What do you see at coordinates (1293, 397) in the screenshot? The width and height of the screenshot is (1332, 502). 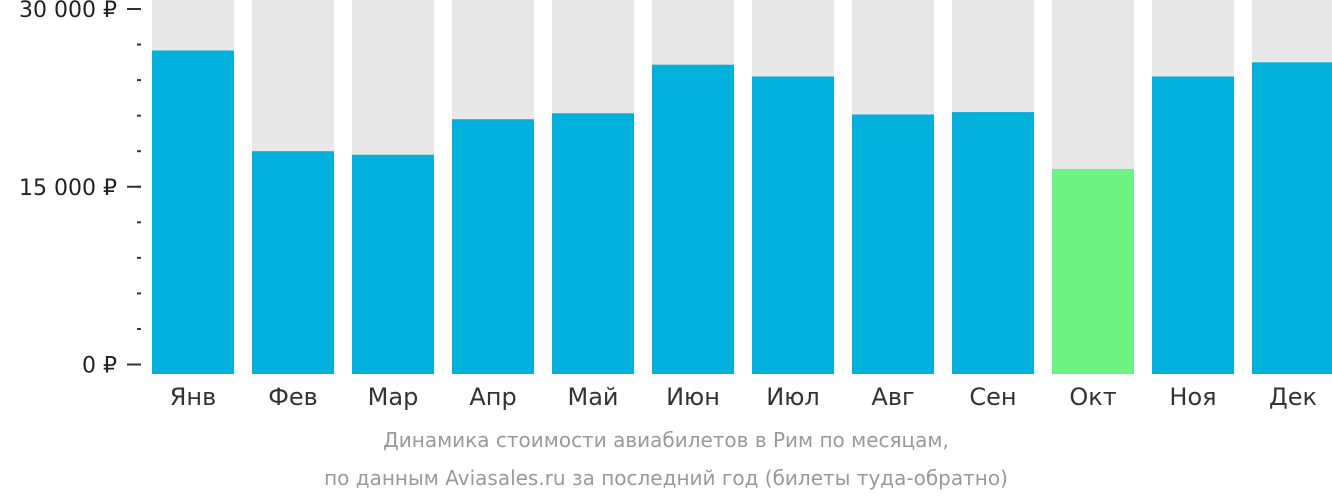 I see `x-tick-label-month-12: Дек` at bounding box center [1293, 397].